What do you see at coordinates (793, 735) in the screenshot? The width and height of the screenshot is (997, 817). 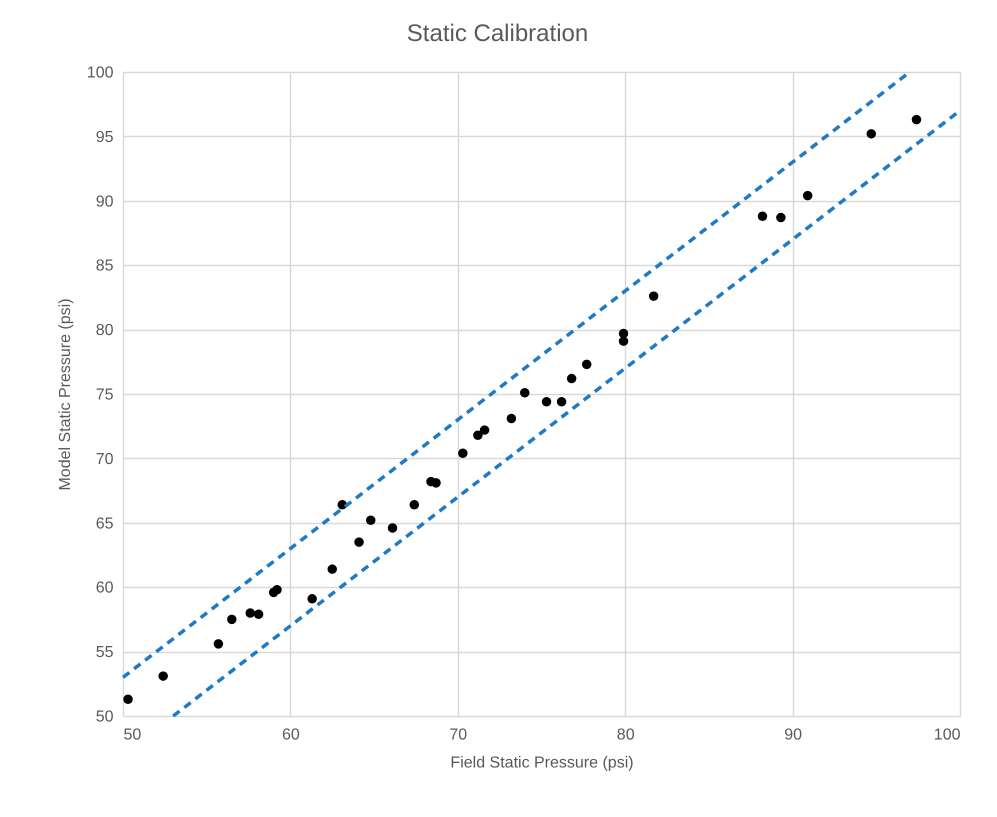 I see `x-tick-label: 90` at bounding box center [793, 735].